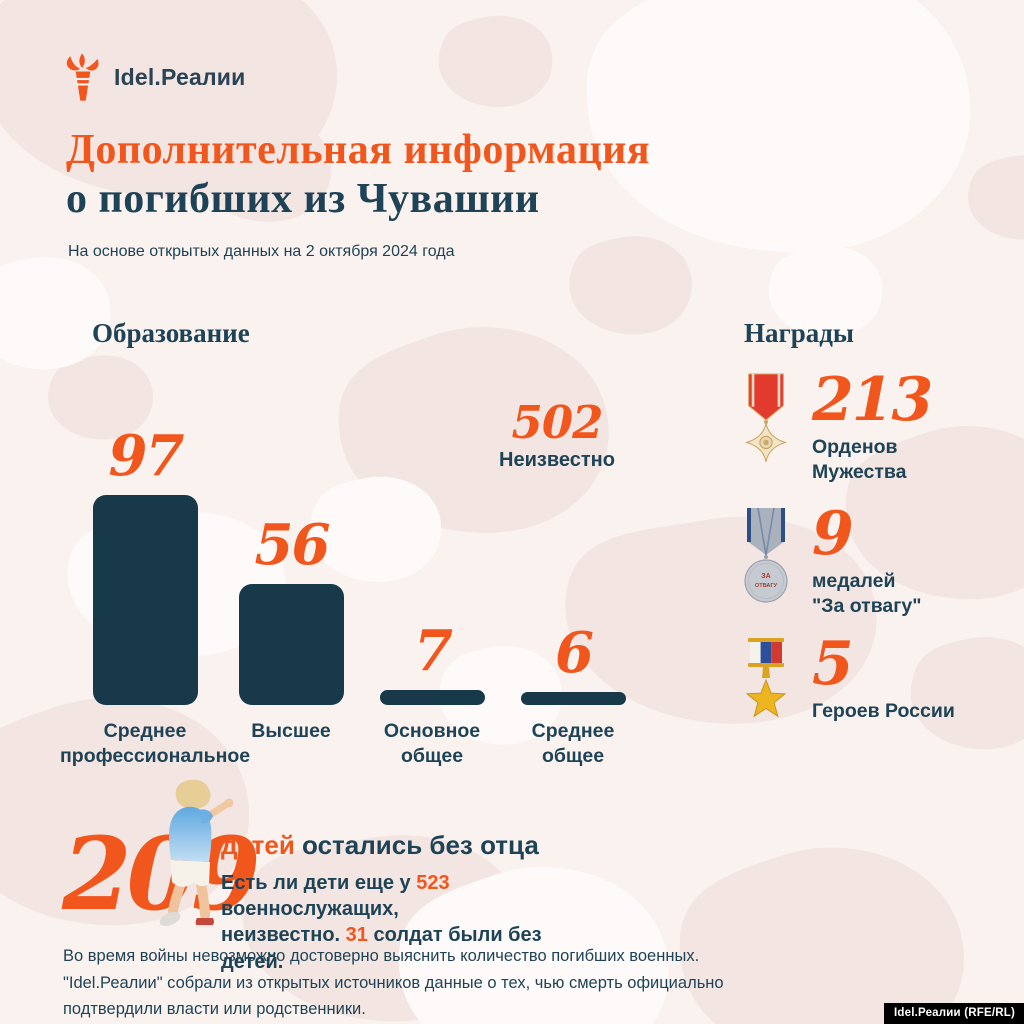  What do you see at coordinates (766, 586) in the screenshot?
I see `svg-text: ОТВАГУ` at bounding box center [766, 586].